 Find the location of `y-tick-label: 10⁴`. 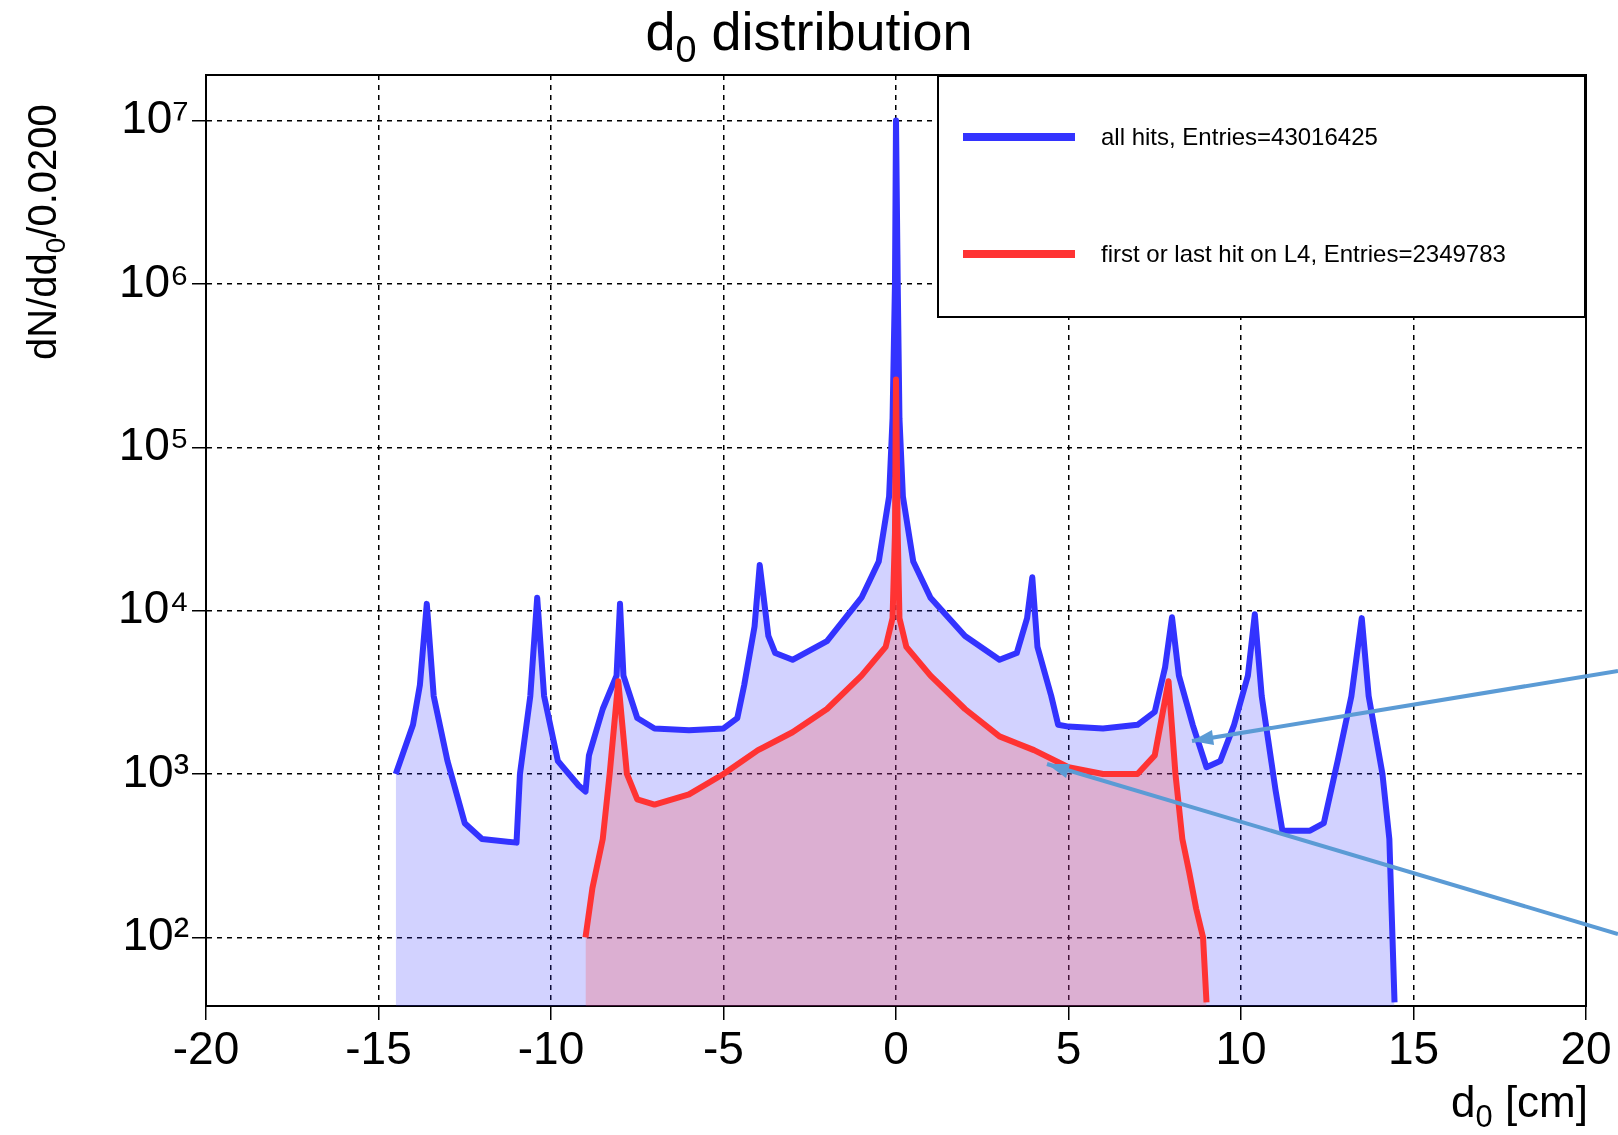

y-tick-label: 10⁴ is located at coordinates (153, 607).